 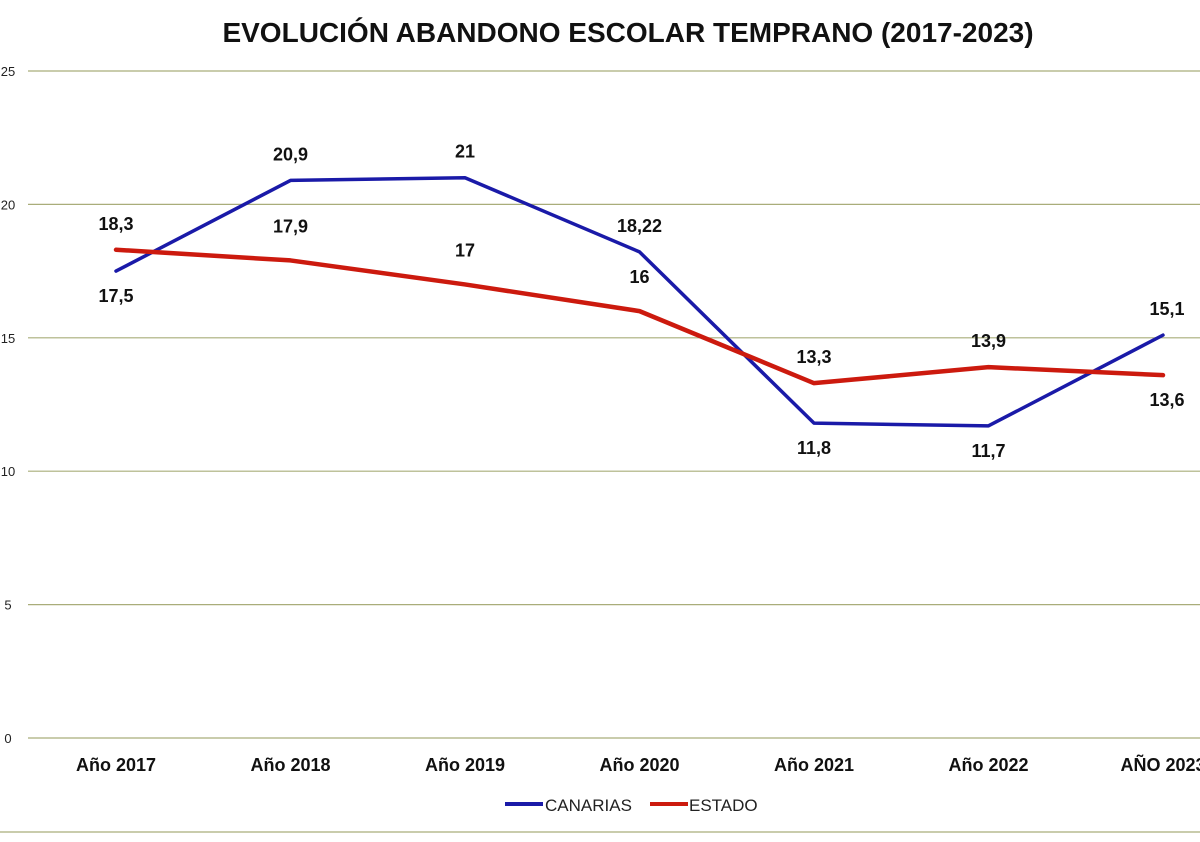 What do you see at coordinates (814, 765) in the screenshot?
I see `x-tick-label: Año 2021` at bounding box center [814, 765].